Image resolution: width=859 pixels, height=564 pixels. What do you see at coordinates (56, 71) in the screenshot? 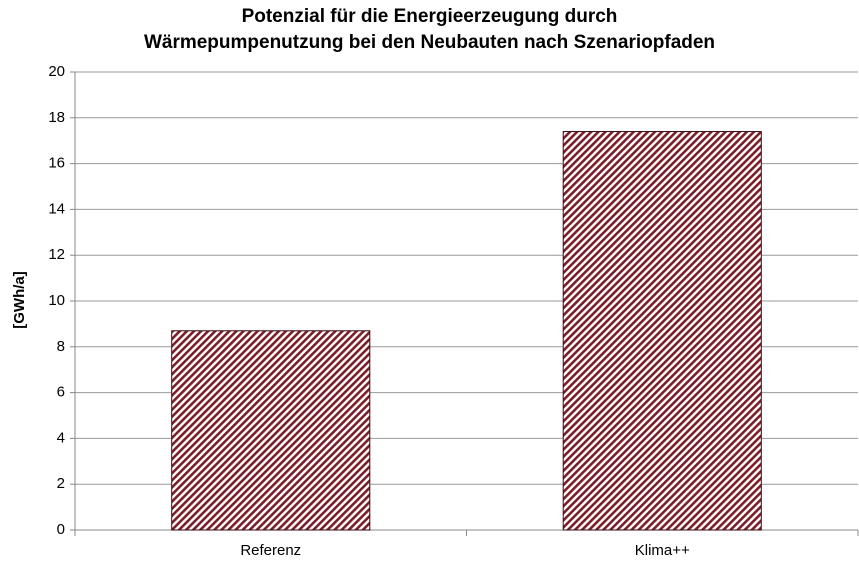
I see `y-tick-label: 20` at bounding box center [56, 71].